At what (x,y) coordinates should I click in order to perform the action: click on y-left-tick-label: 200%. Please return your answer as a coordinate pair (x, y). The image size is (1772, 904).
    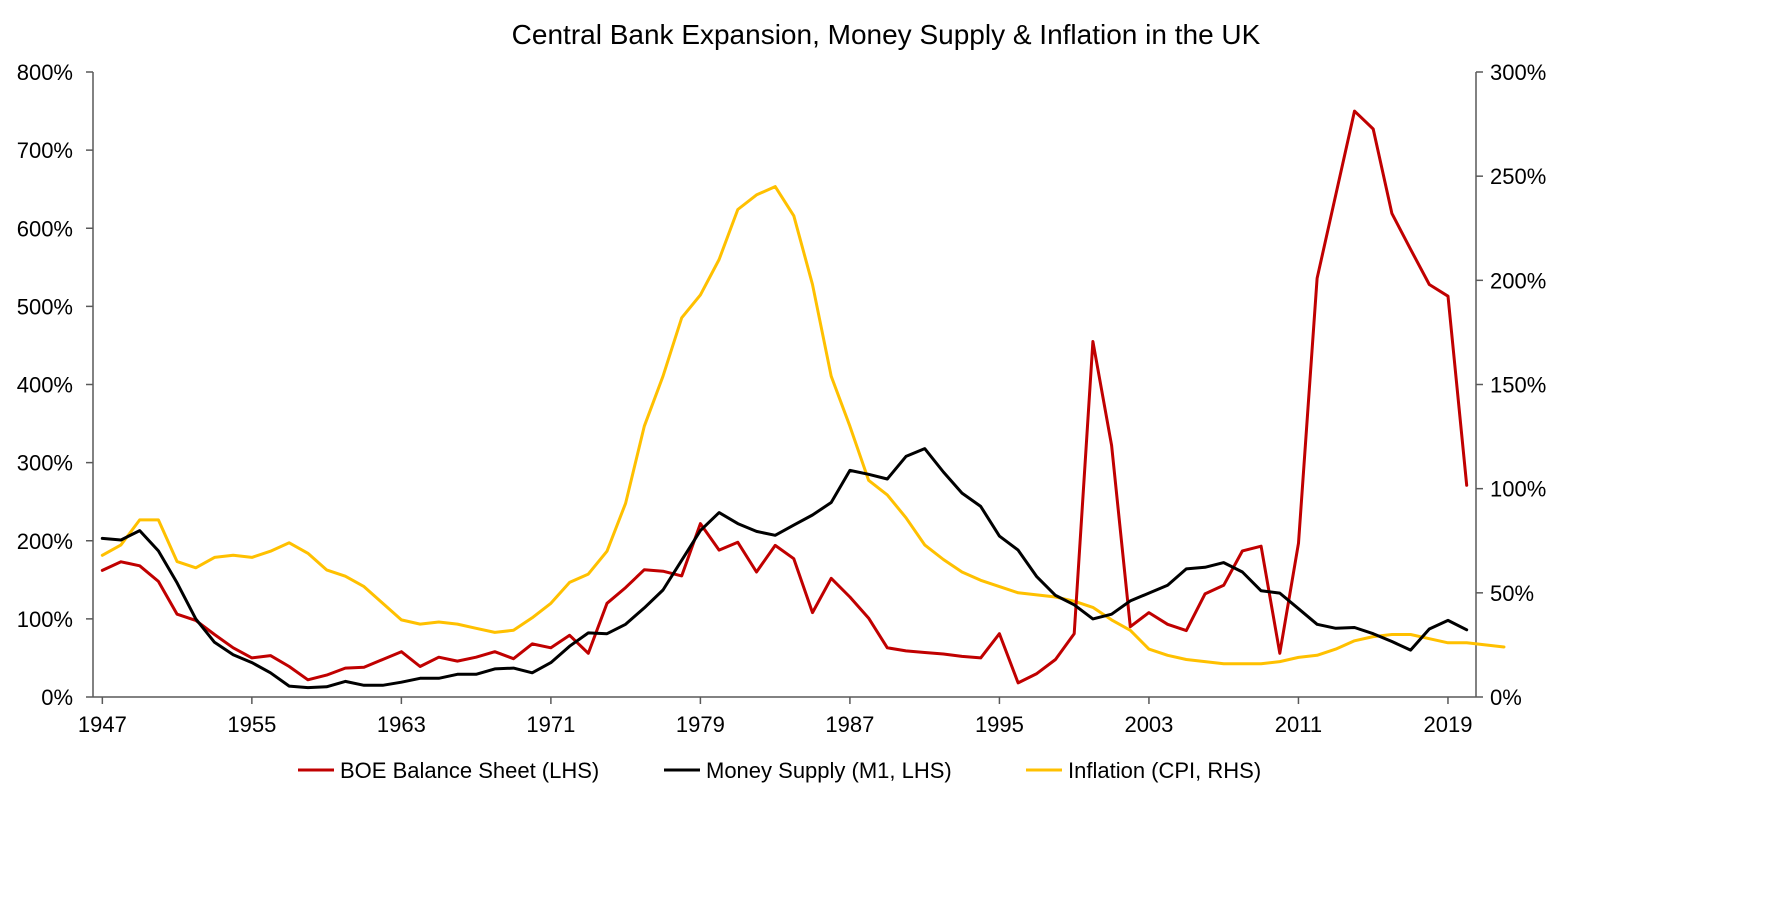
    Looking at the image, I should click on (45, 541).